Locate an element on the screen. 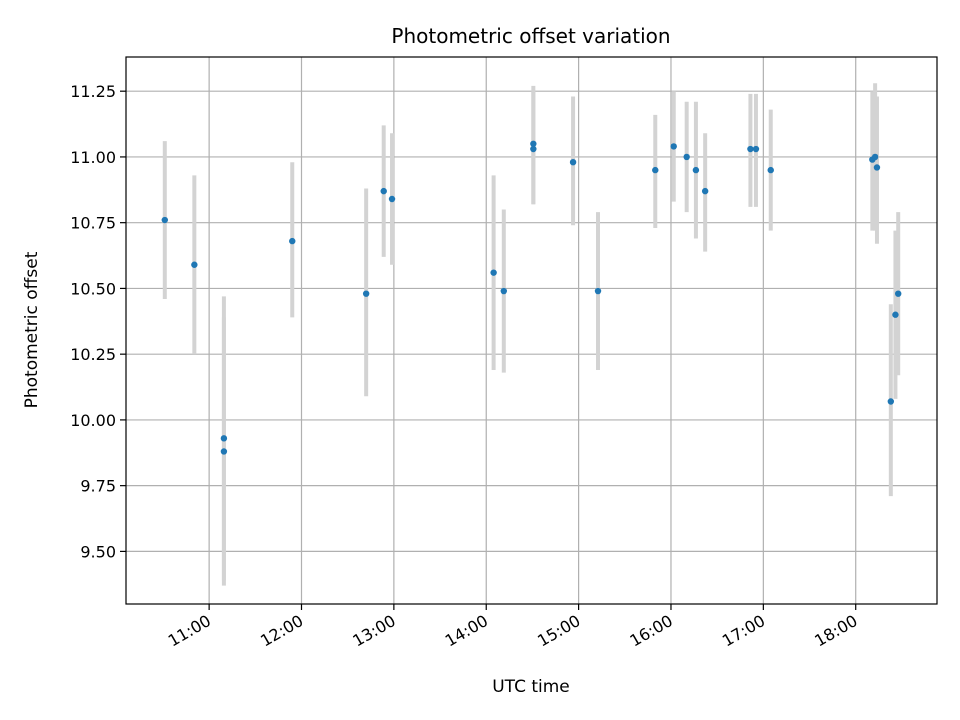  y-tick-label: 10.75 is located at coordinates (93, 223).